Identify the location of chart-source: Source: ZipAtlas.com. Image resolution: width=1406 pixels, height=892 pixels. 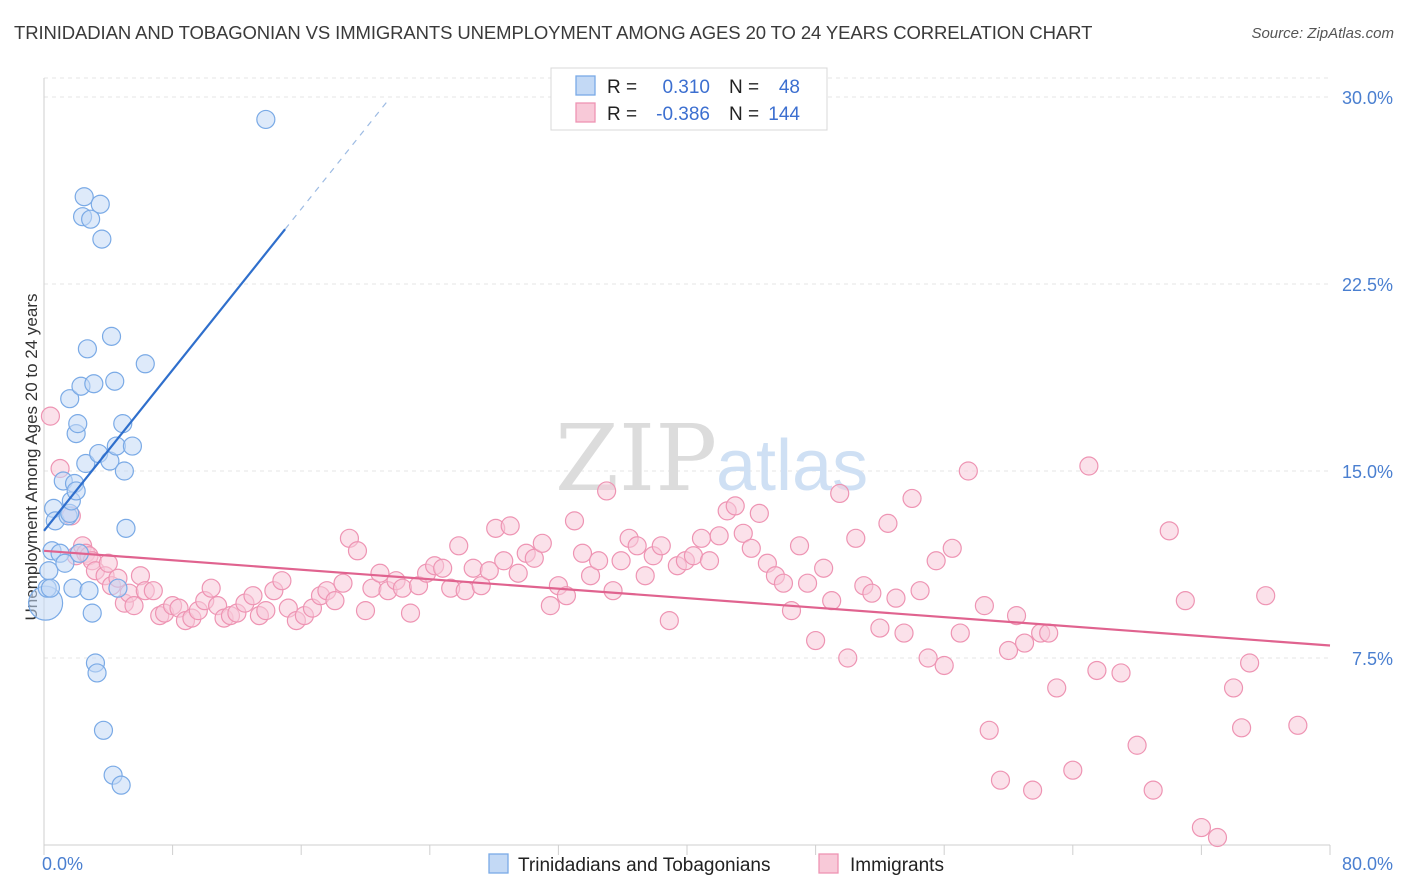
(1322, 33).